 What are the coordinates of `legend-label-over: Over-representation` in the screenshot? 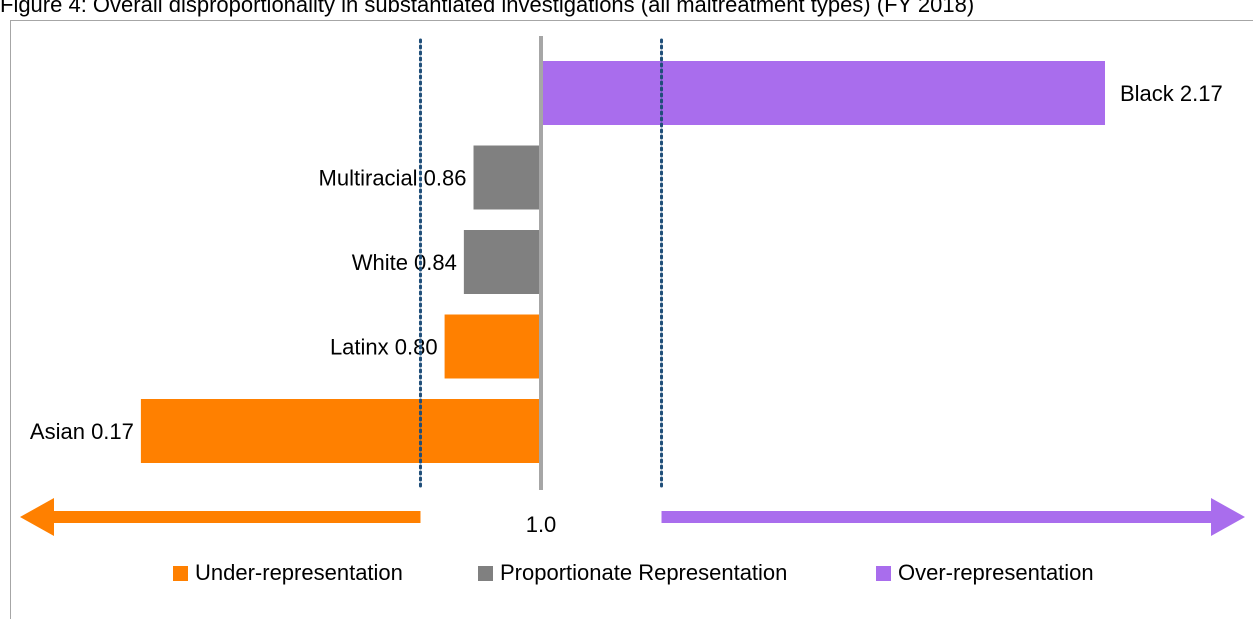 It's located at (996, 573).